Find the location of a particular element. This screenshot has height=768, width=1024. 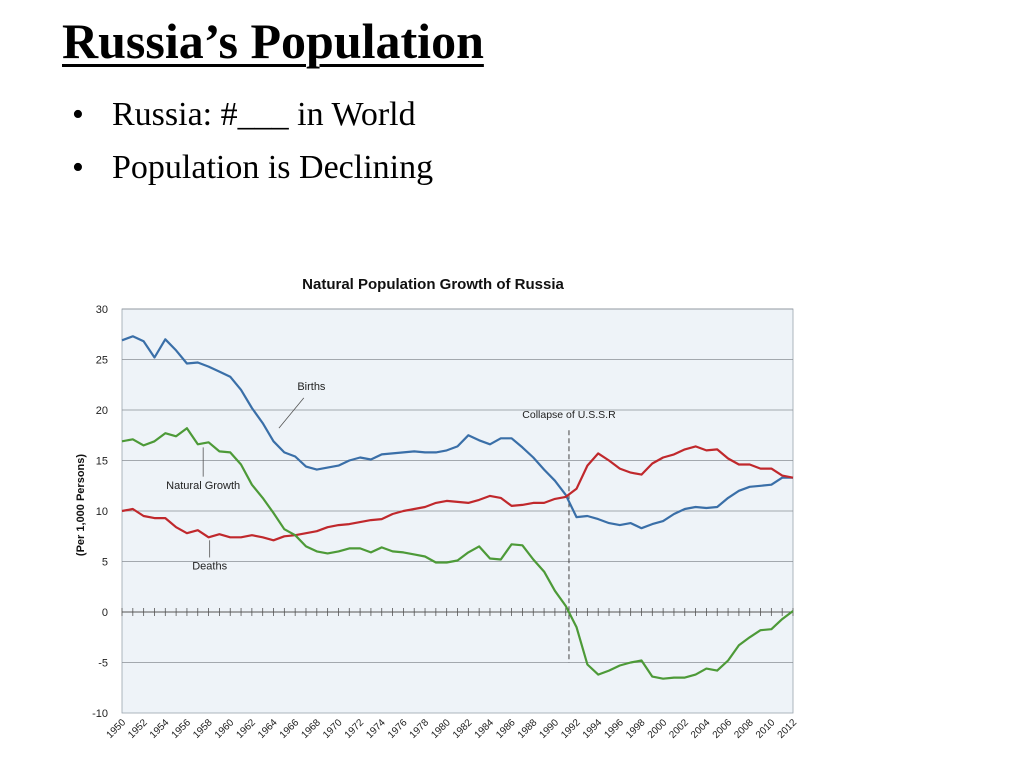

y-tick-label: 10 is located at coordinates (102, 512).